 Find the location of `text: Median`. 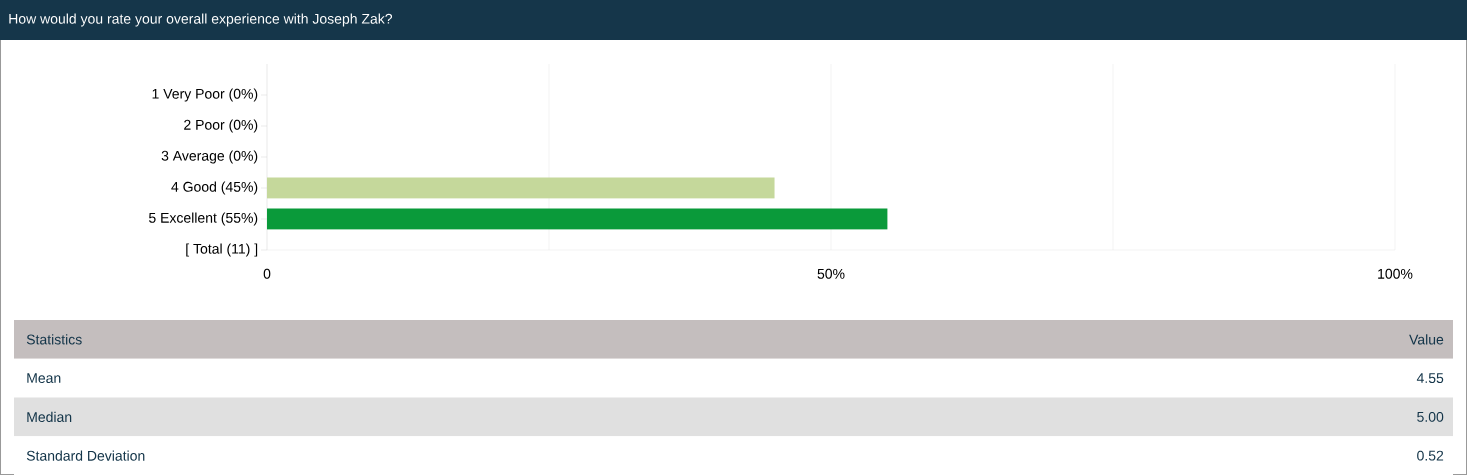

text: Median is located at coordinates (49, 417).